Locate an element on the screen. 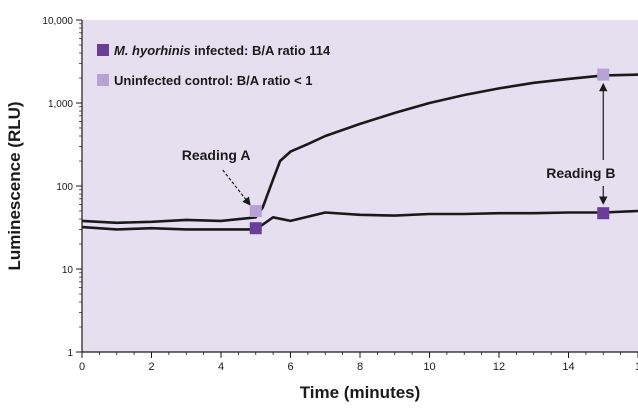 Image resolution: width=638 pixels, height=411 pixels. legend-swatch-uninfected is located at coordinates (103, 80).